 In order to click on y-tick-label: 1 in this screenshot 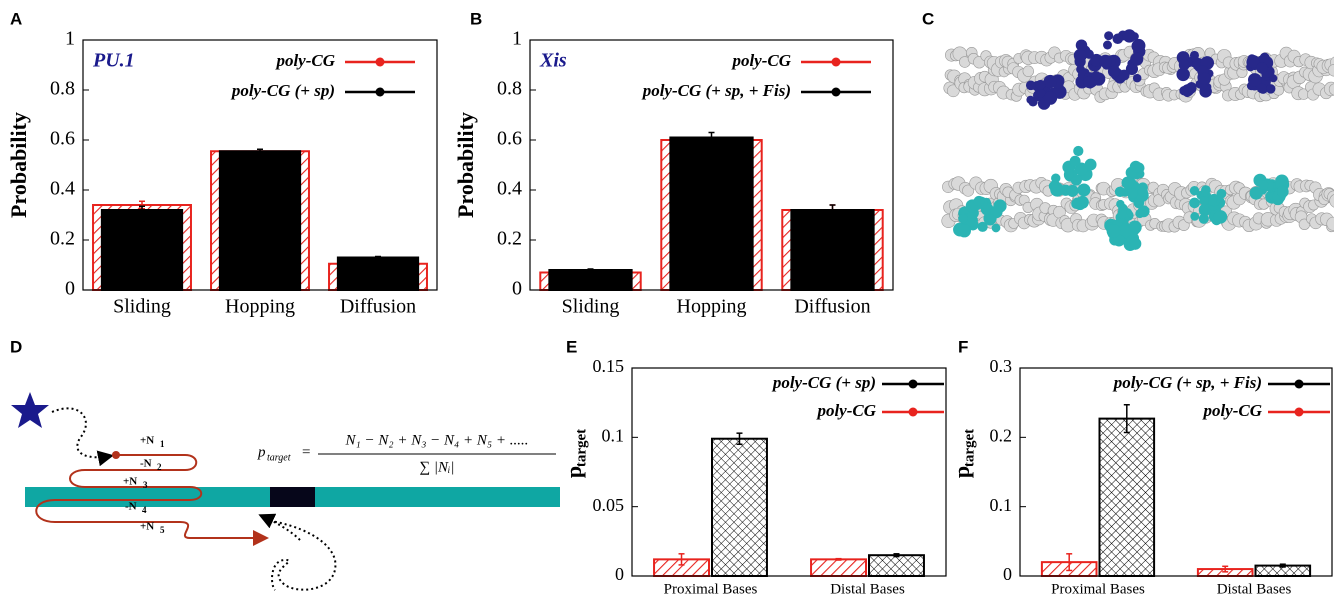, I will do `click(517, 39)`.